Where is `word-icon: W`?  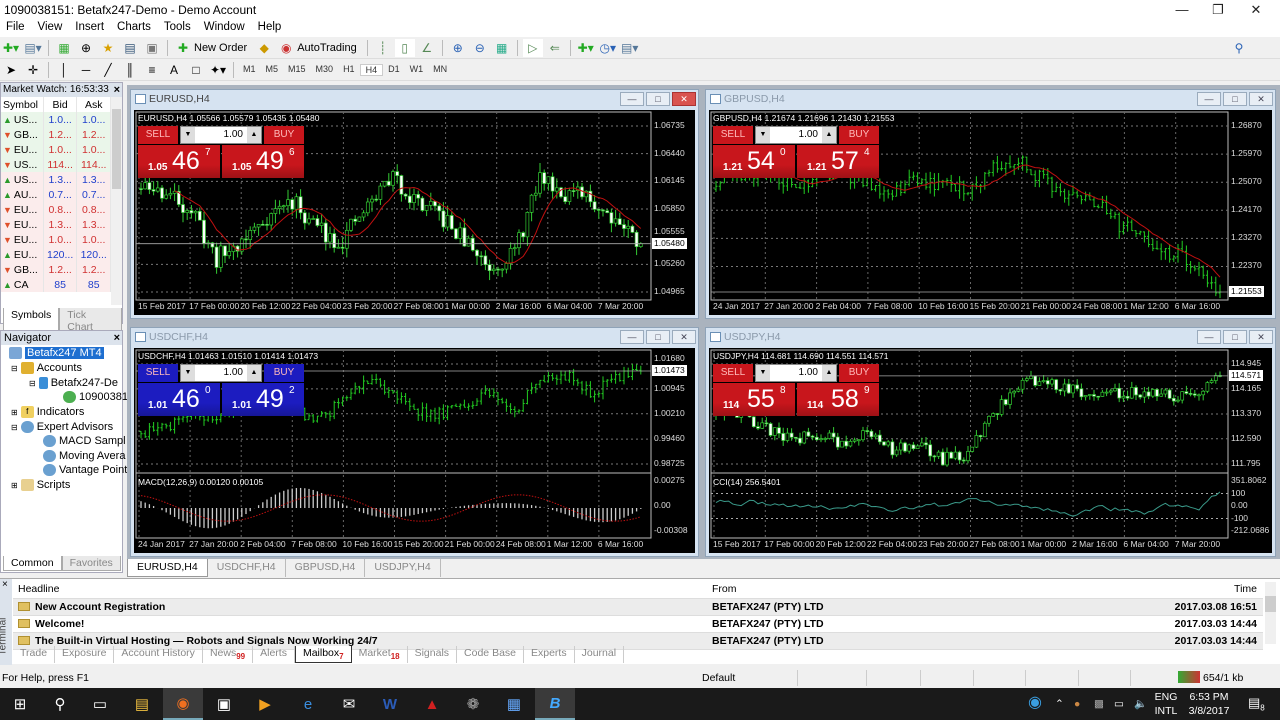 word-icon: W is located at coordinates (390, 704).